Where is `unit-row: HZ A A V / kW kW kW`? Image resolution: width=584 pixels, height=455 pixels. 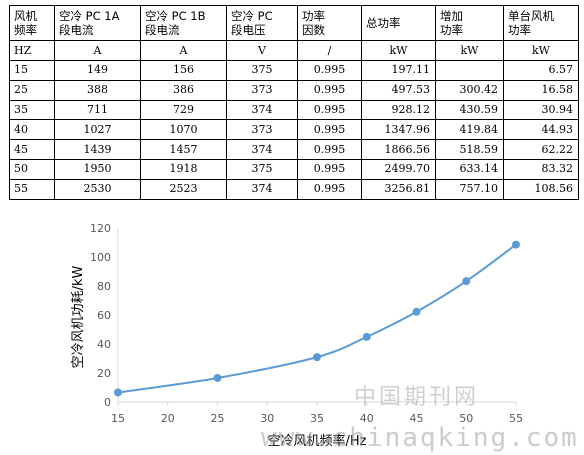
unit-row: HZ A A V / kW kW kW is located at coordinates (294, 50).